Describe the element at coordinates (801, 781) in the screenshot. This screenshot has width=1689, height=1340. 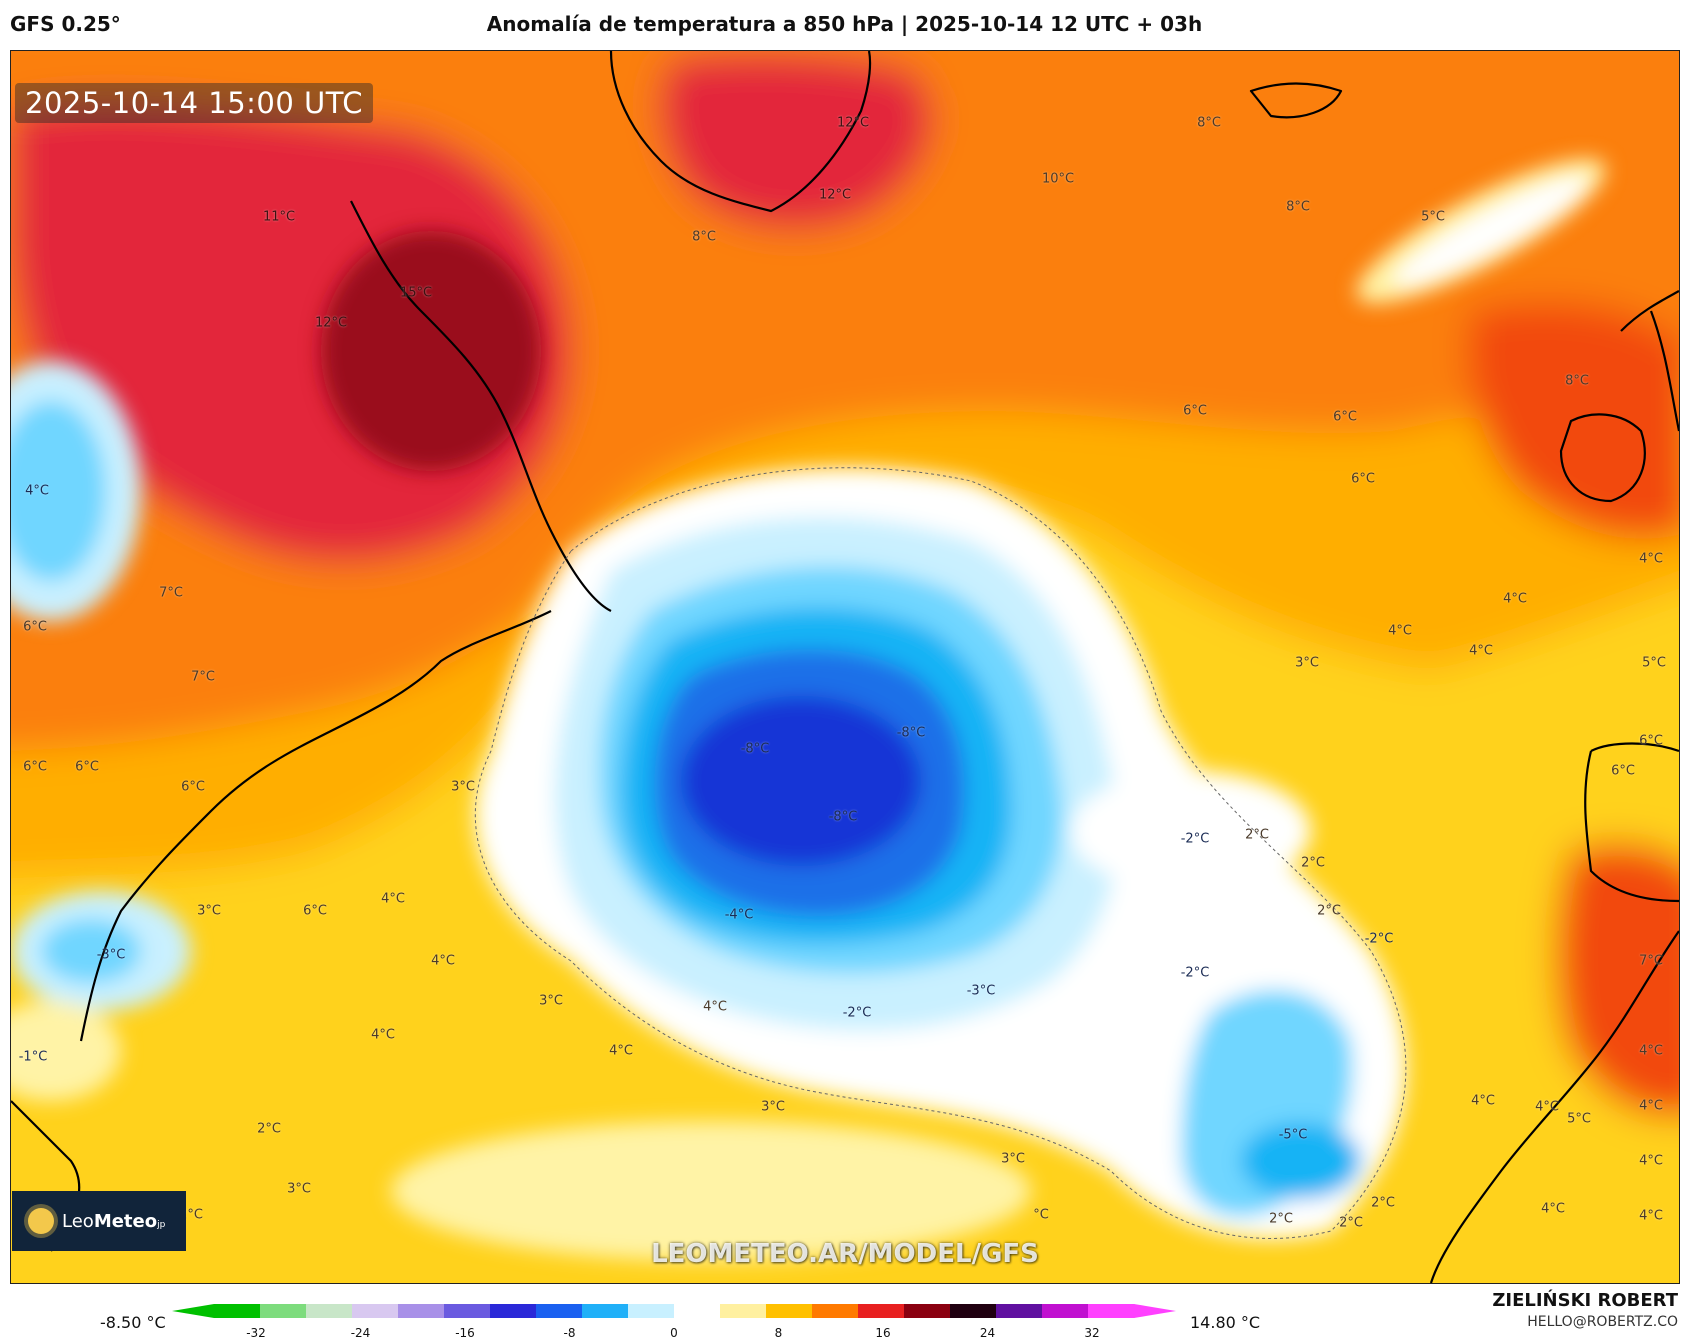
I see `deep-blue-core` at that location.